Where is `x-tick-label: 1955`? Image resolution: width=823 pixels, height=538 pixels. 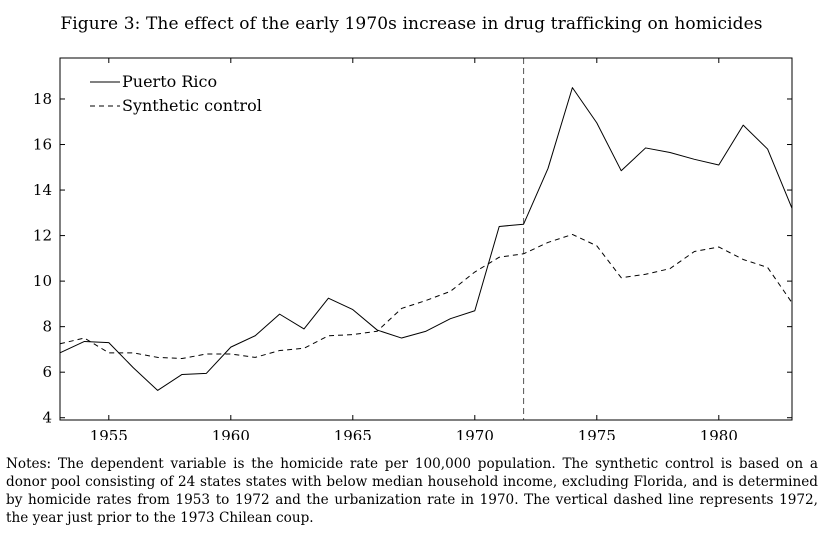
x-tick-label: 1955 is located at coordinates (109, 433).